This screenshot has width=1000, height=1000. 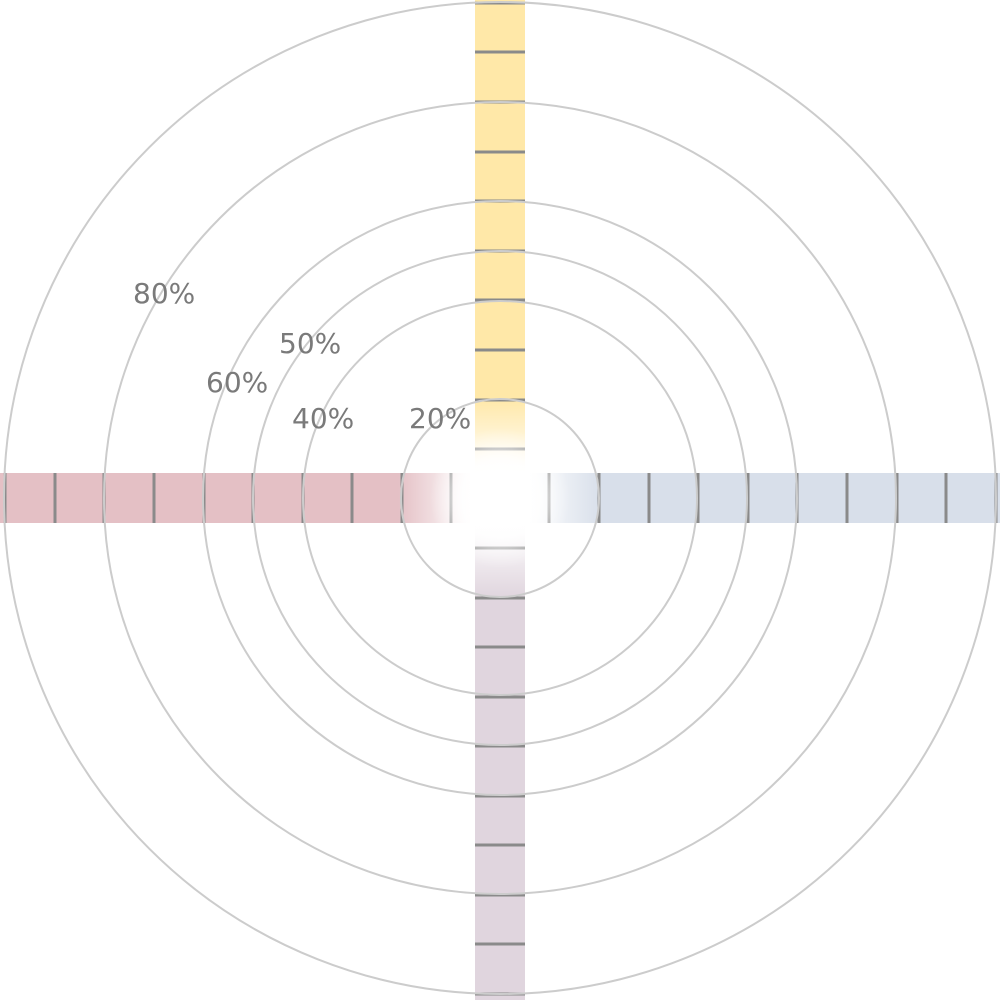 I want to click on ring-label-60: 60%, so click(x=237, y=382).